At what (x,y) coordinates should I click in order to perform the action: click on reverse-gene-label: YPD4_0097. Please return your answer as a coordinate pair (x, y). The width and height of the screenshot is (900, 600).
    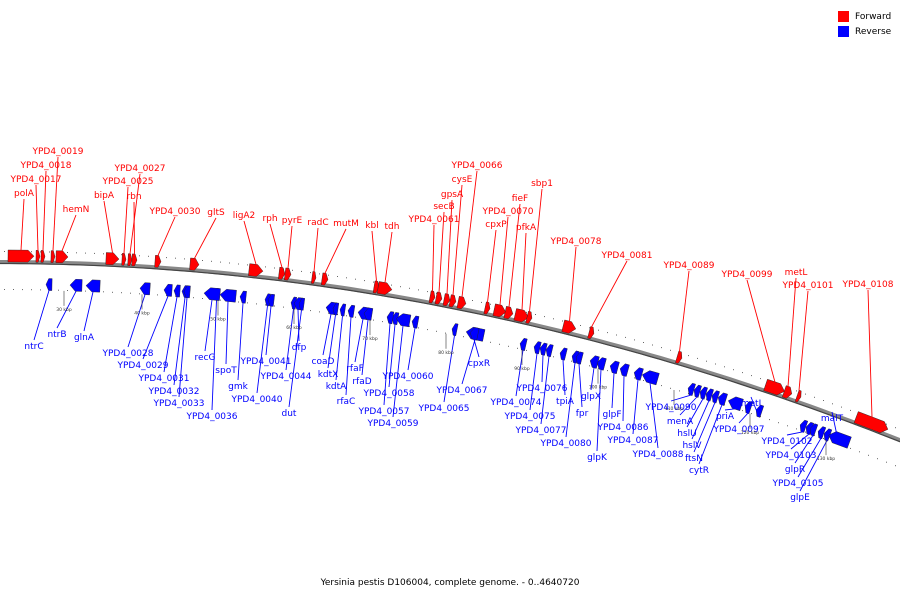
    Looking at the image, I should click on (739, 430).